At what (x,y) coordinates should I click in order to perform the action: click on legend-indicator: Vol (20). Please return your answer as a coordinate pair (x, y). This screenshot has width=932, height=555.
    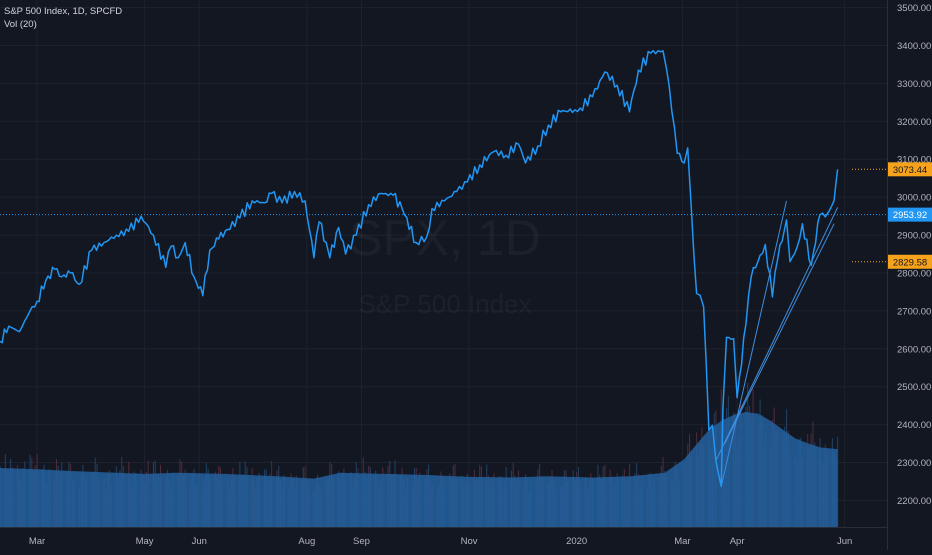
    Looking at the image, I should click on (20, 24).